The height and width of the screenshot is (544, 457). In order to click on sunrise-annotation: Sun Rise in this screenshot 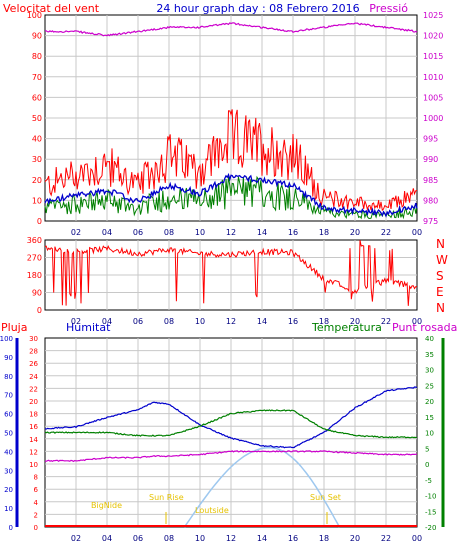, I will do `click(166, 497)`.